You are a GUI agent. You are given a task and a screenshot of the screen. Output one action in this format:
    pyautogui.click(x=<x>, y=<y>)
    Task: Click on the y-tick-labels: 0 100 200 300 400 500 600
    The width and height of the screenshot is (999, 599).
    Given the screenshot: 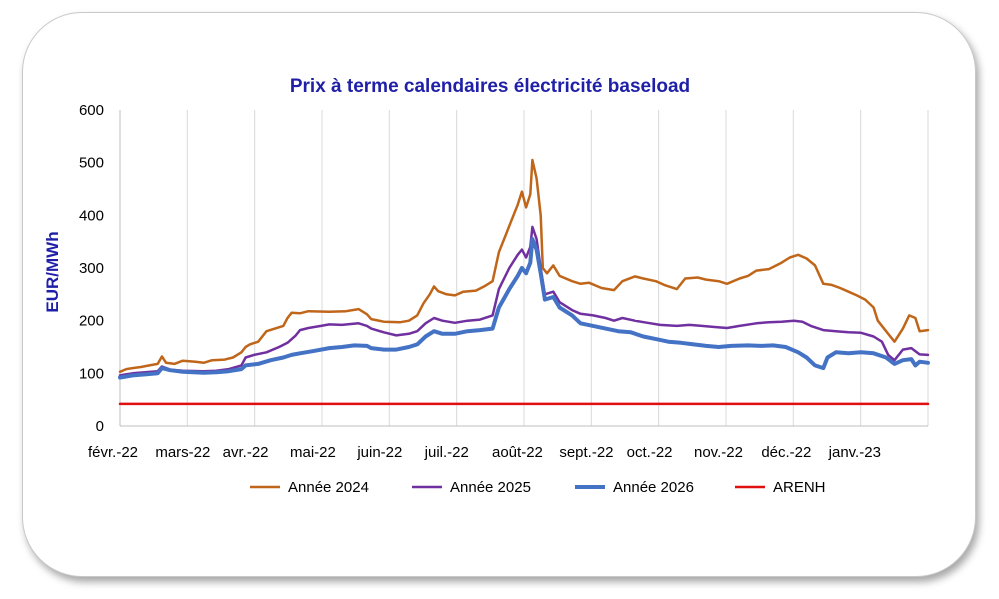 What is the action you would take?
    pyautogui.click(x=91, y=268)
    